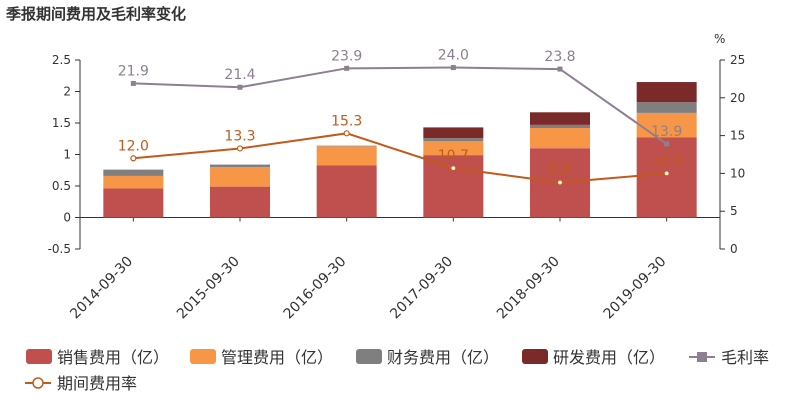 This screenshot has height=400, width=800. I want to click on data-label: 13.3, so click(239, 136).